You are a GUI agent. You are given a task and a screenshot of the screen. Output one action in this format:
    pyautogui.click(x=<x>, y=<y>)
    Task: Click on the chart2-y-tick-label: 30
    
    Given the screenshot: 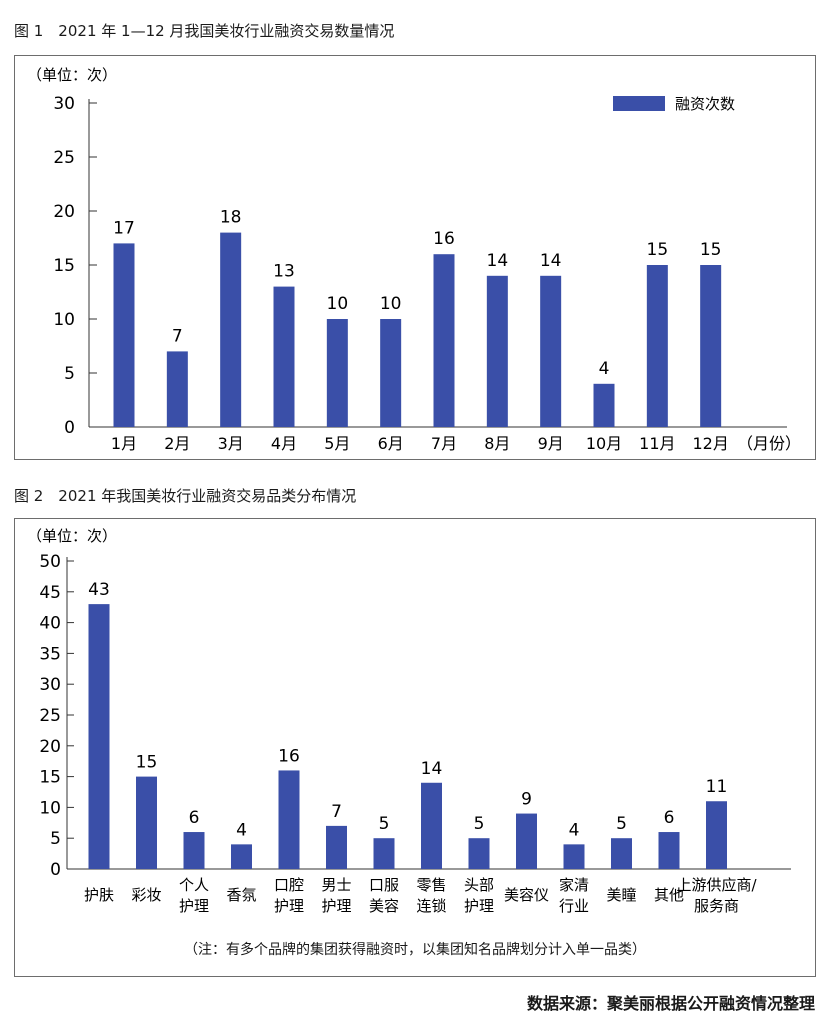 What is the action you would take?
    pyautogui.click(x=50, y=685)
    